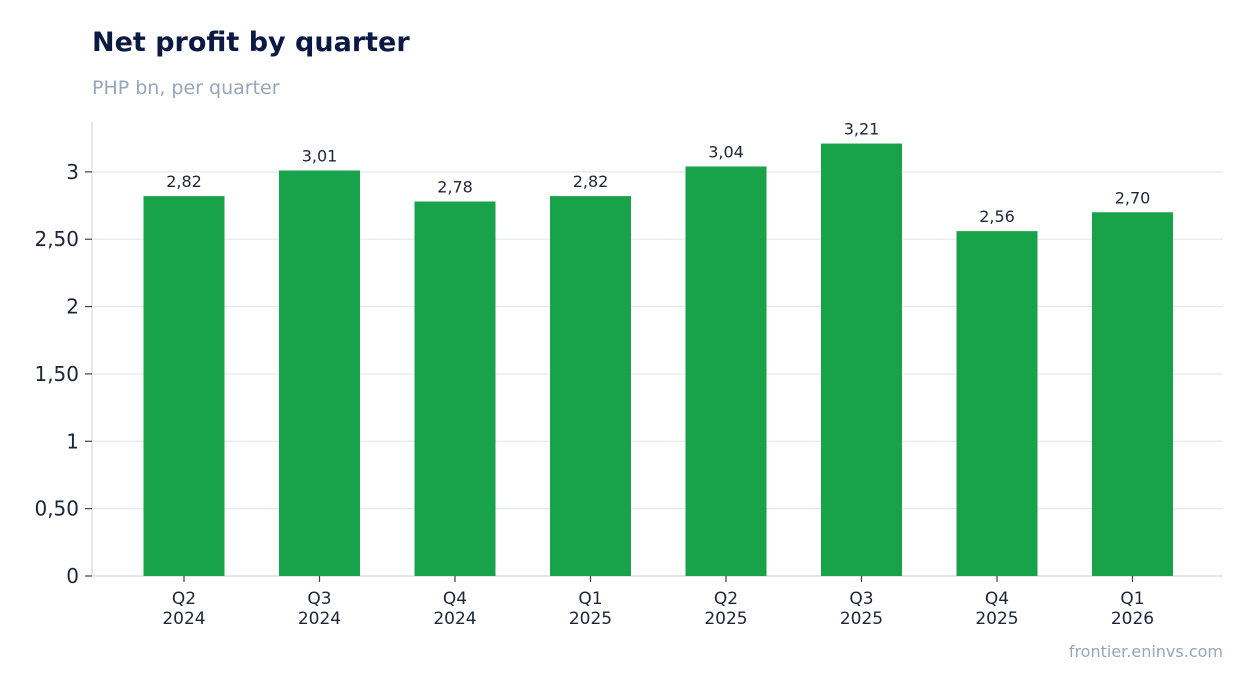 The height and width of the screenshot is (693, 1254). I want to click on data-label: 2,70, so click(1133, 197).